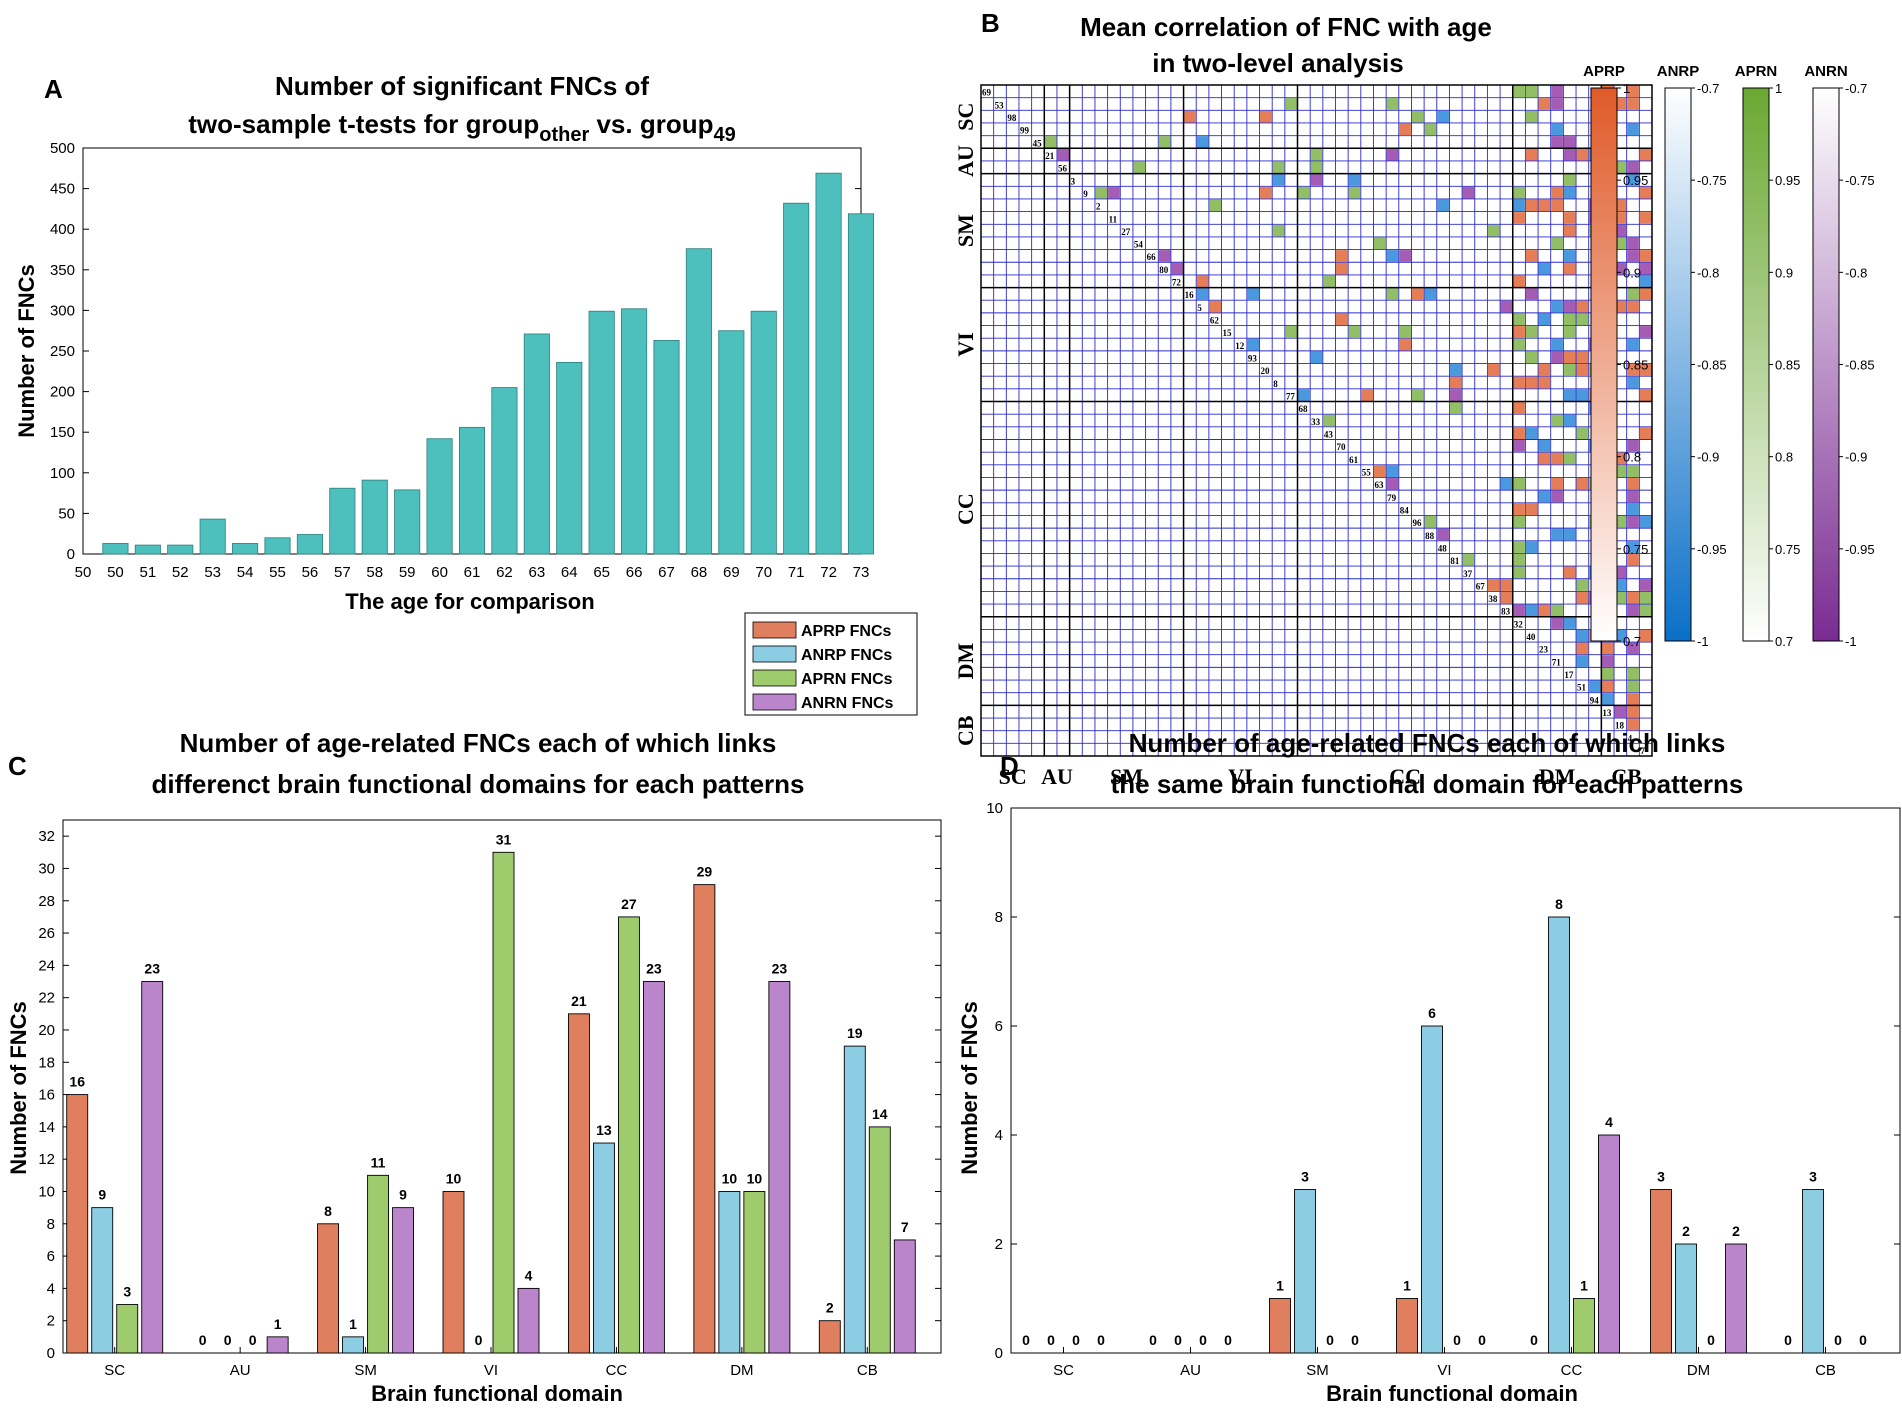  What do you see at coordinates (1277, 63) in the screenshot?
I see `panel-b-title-line2: in two-level analysis` at bounding box center [1277, 63].